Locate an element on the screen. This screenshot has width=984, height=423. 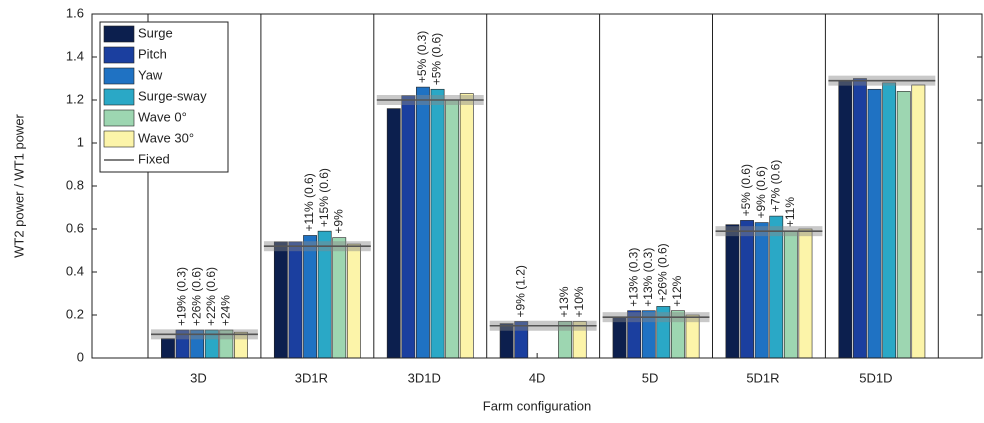
y-tick-label: 0.4 is located at coordinates (75, 270).